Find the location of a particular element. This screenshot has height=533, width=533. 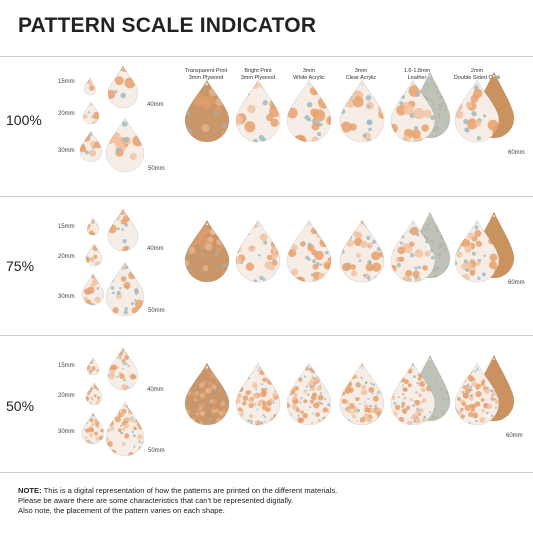

material-header-4: 3mm Clear Acrylic is located at coordinates (361, 74).